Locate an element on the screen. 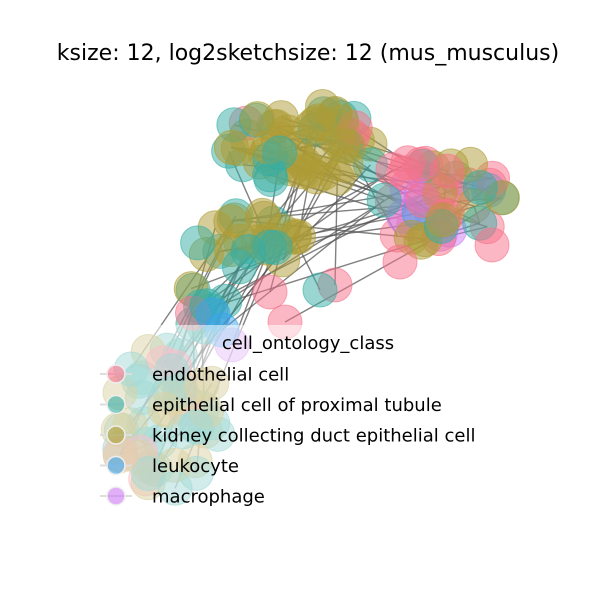 The image size is (600, 600). legend-entry: epithelial cell of proximal tubule is located at coordinates (271, 405).